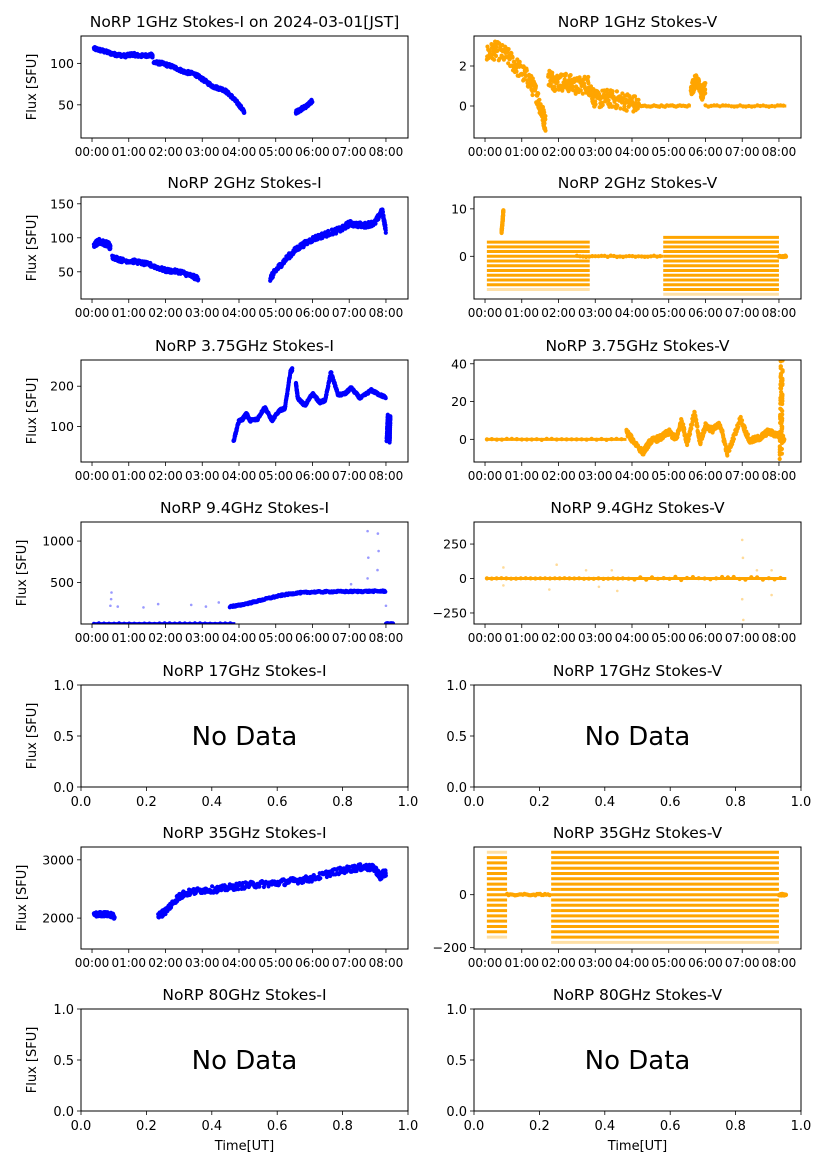 This screenshot has height=1169, width=827. What do you see at coordinates (735, 802) in the screenshot?
I see `x-tick-label: 0.8` at bounding box center [735, 802].